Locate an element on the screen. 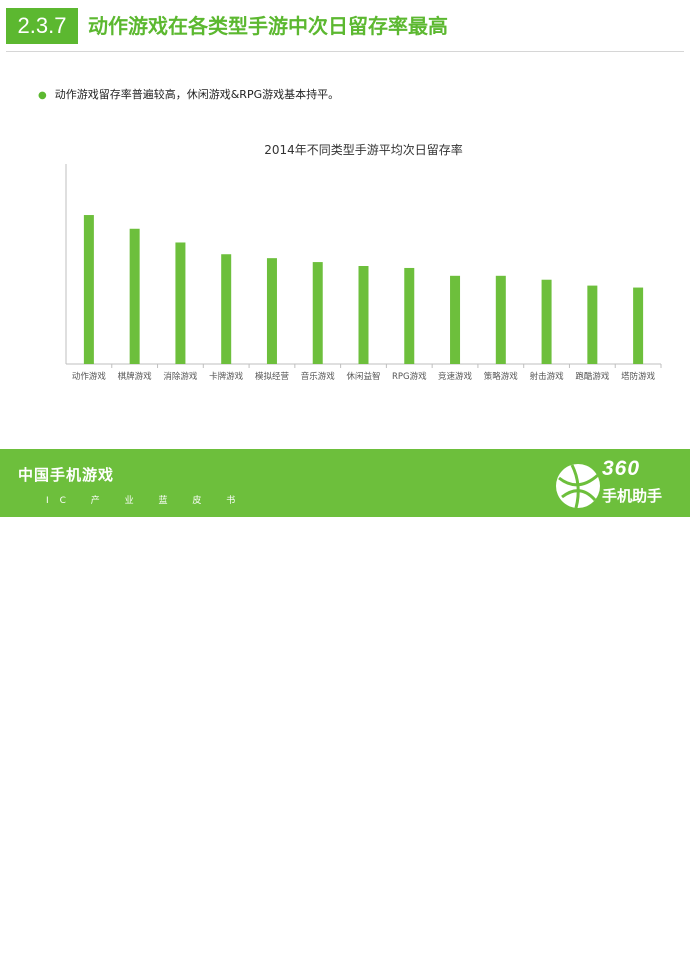  bullet-item: ● 动作游戏留存率普遍较高，休闲游戏&RPG游戏基本持平。 is located at coordinates (188, 94).